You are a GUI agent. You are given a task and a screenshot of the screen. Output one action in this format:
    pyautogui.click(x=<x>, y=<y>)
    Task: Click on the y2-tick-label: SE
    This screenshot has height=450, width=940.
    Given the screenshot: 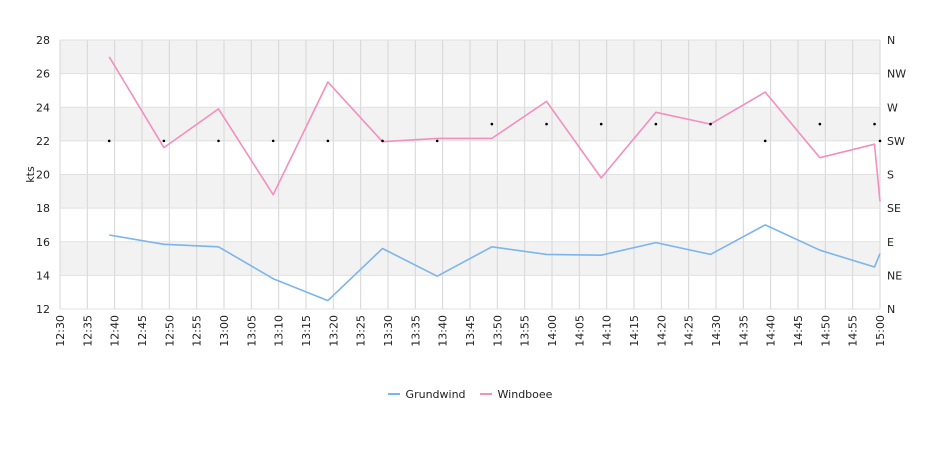 What is the action you would take?
    pyautogui.click(x=894, y=208)
    